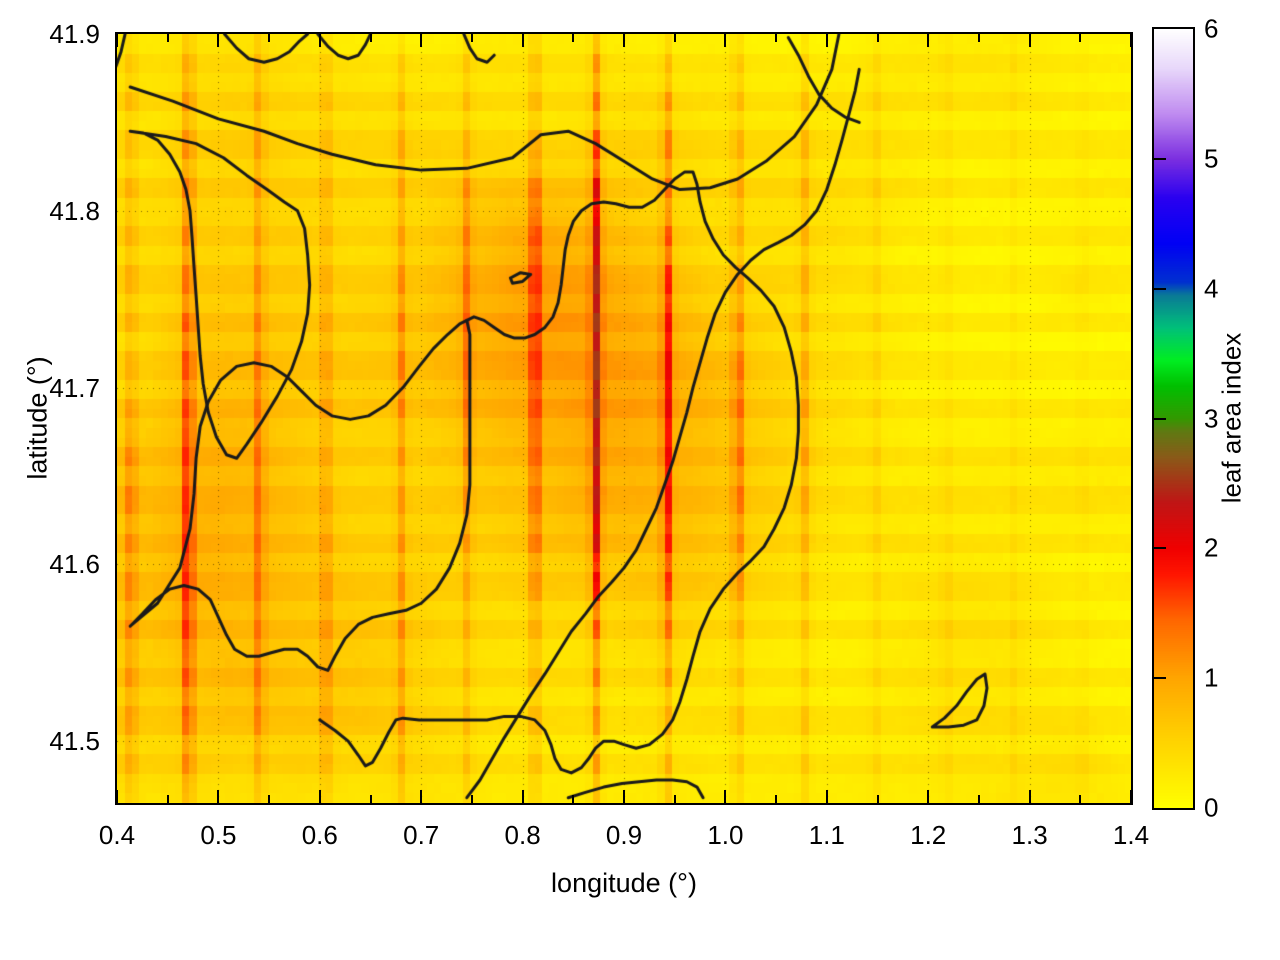  Describe the element at coordinates (74, 564) in the screenshot. I see `y-axis-tick-label: 41.6` at that location.